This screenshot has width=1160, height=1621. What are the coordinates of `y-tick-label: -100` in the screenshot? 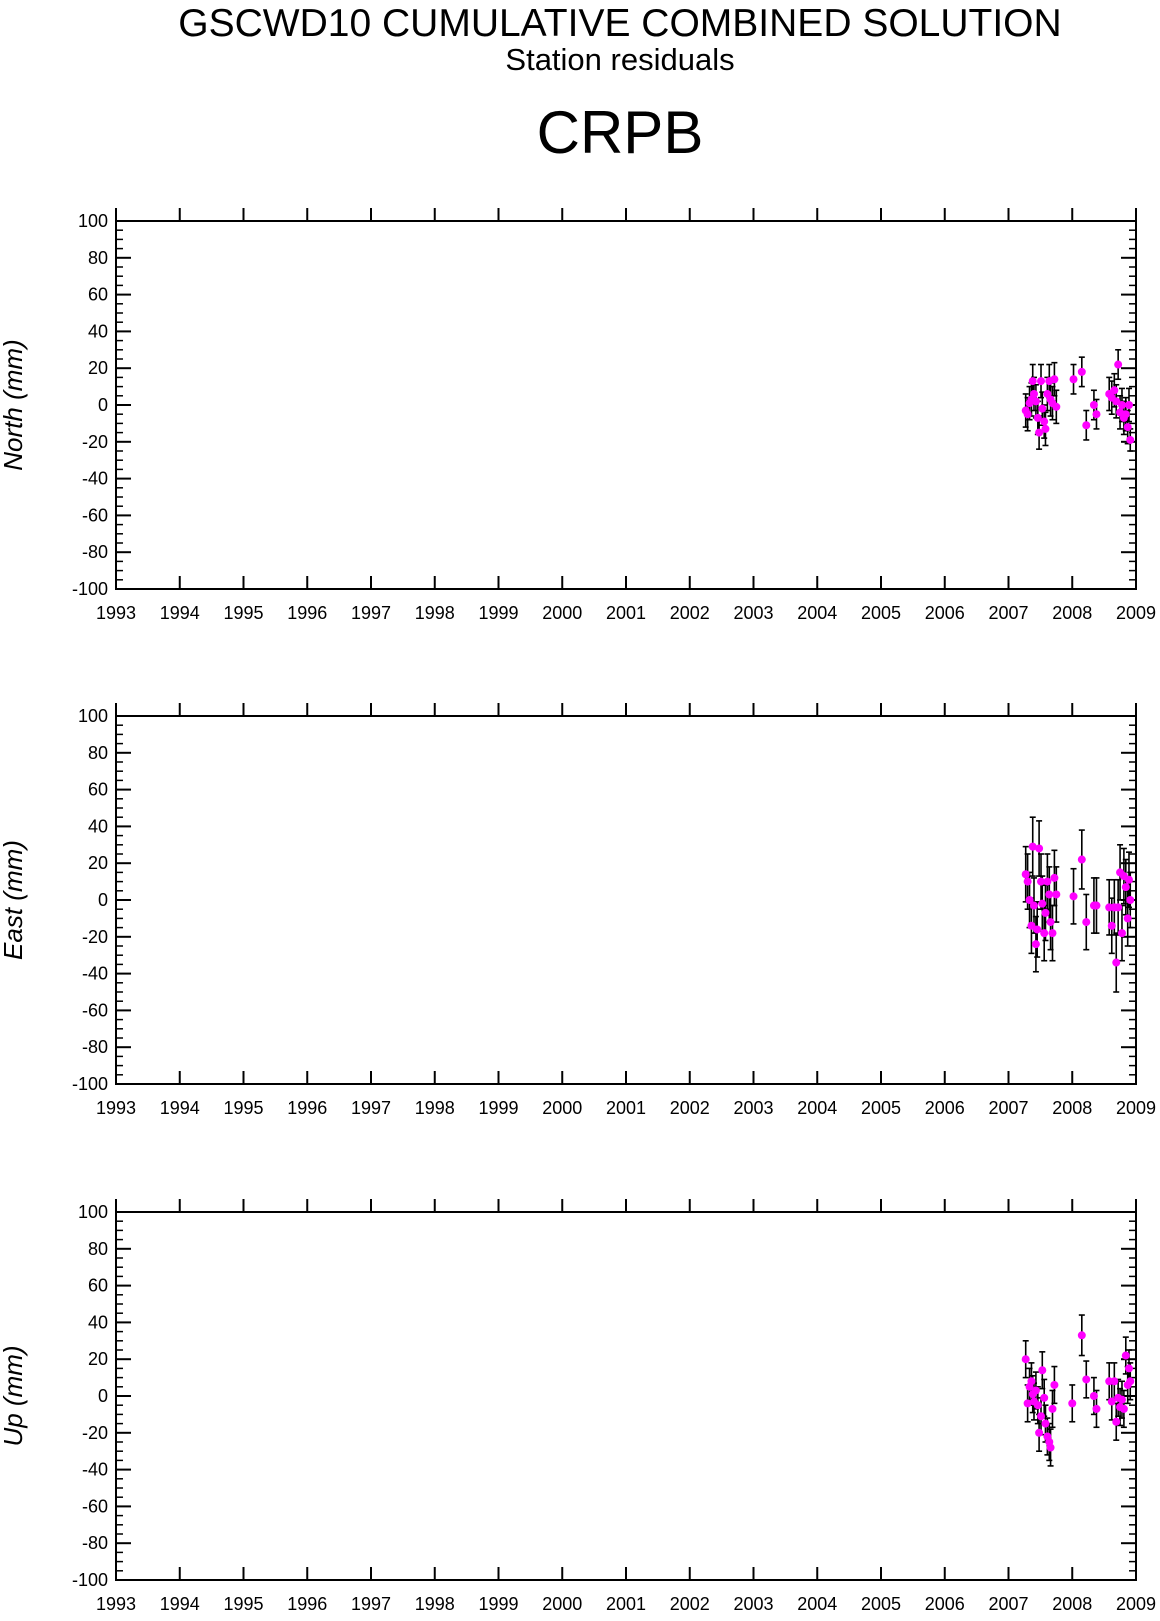 It's located at (90, 1580).